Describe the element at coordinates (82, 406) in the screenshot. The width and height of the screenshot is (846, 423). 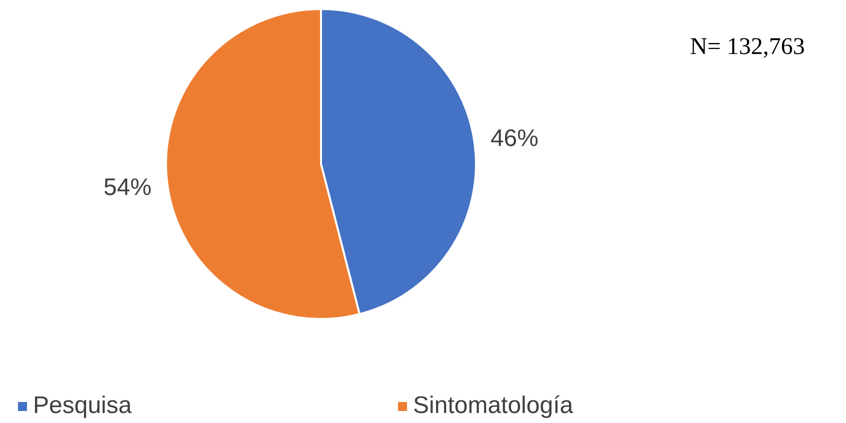
I see `legend-label: Pesquisa` at that location.